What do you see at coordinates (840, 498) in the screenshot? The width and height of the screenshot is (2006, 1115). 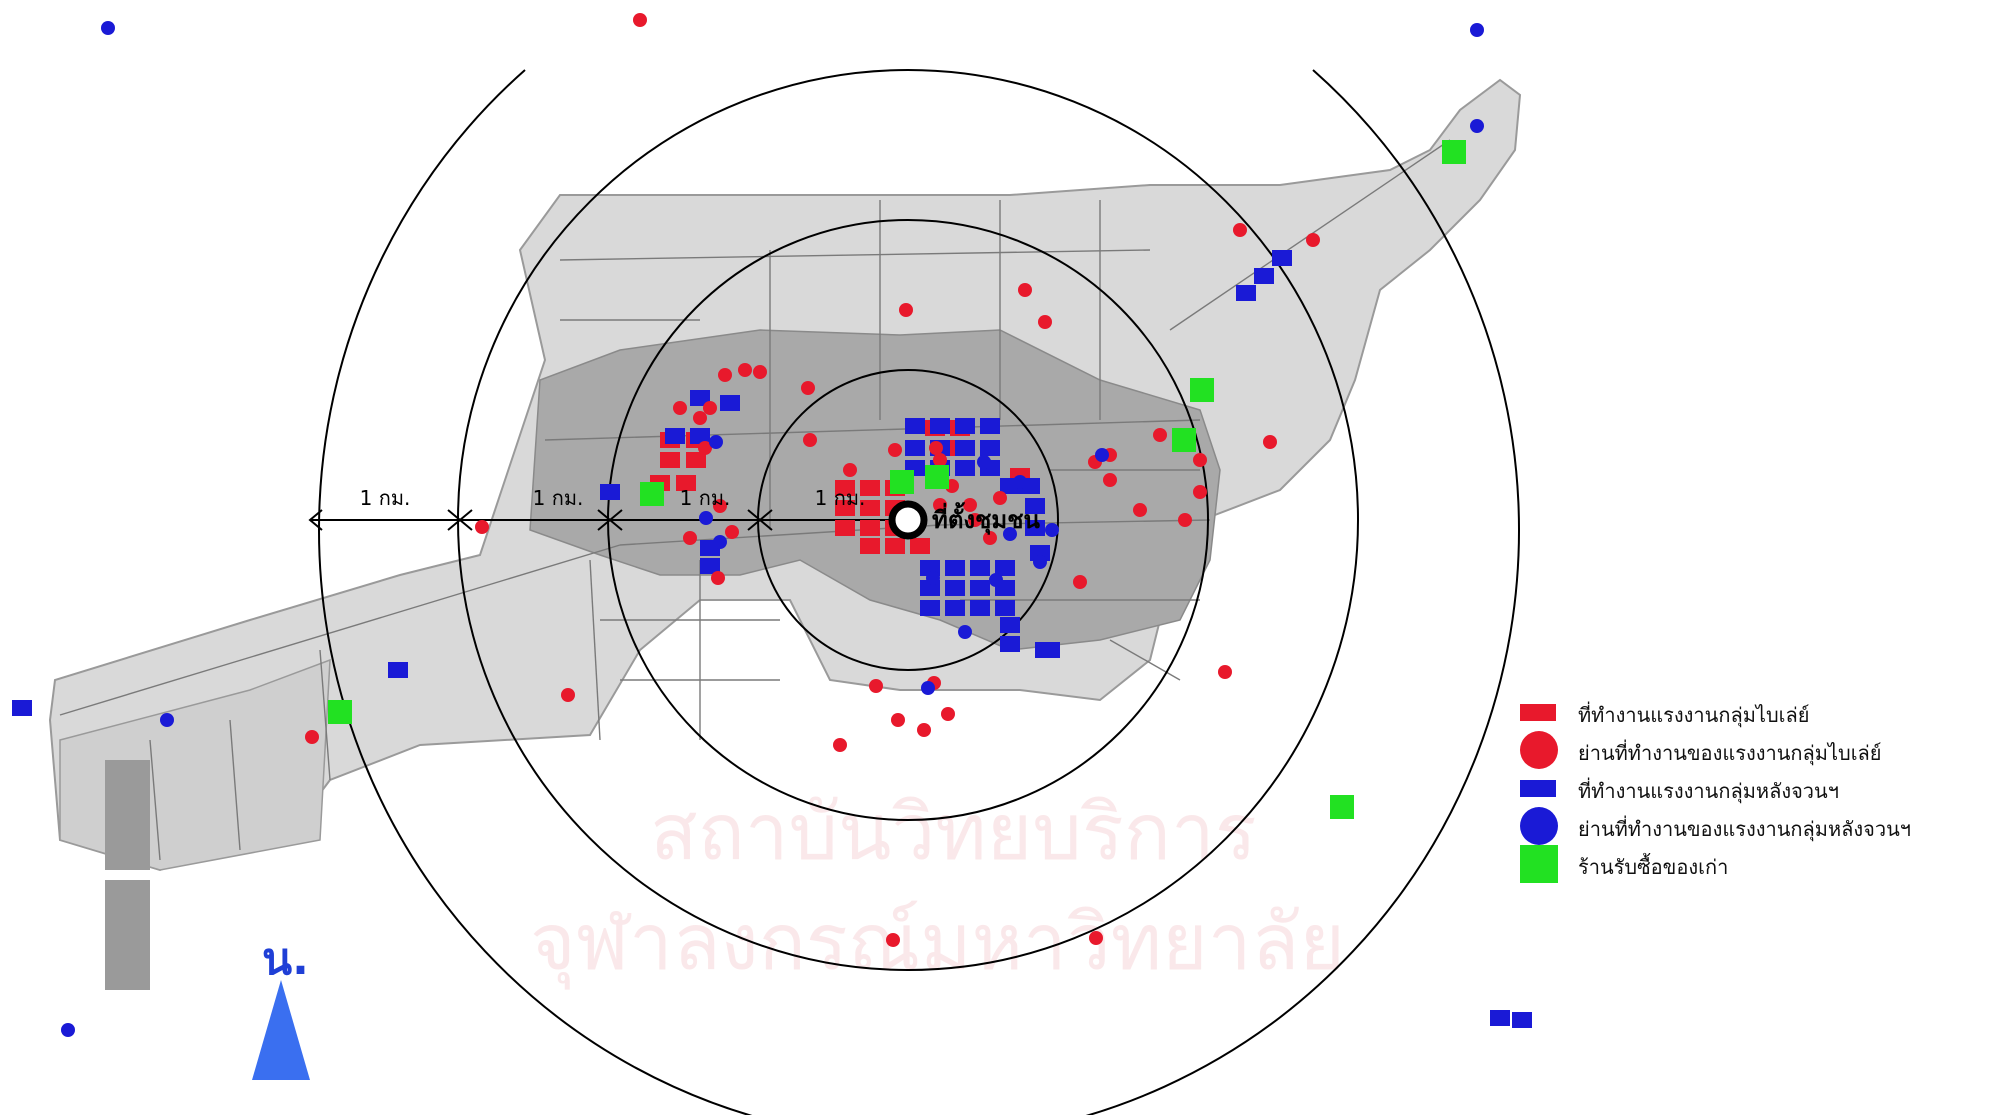 I see `distance-label-4: 1 กม.` at bounding box center [840, 498].